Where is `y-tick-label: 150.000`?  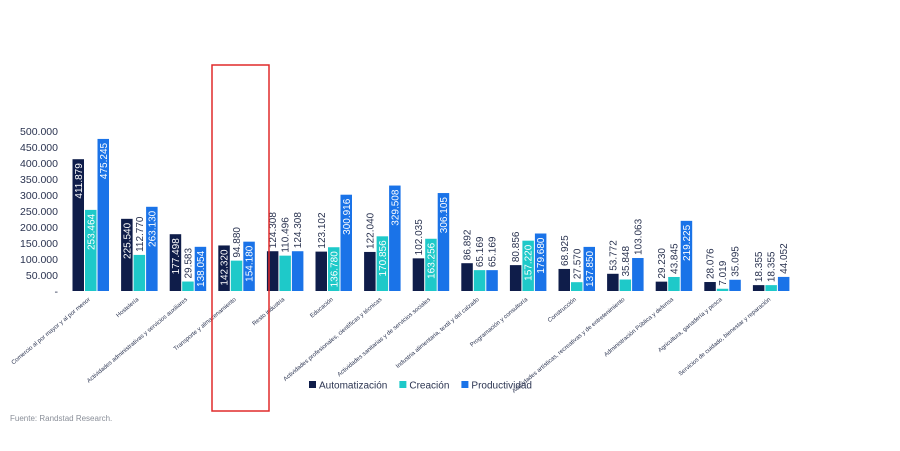
y-tick-label: 150.000 is located at coordinates (39, 244).